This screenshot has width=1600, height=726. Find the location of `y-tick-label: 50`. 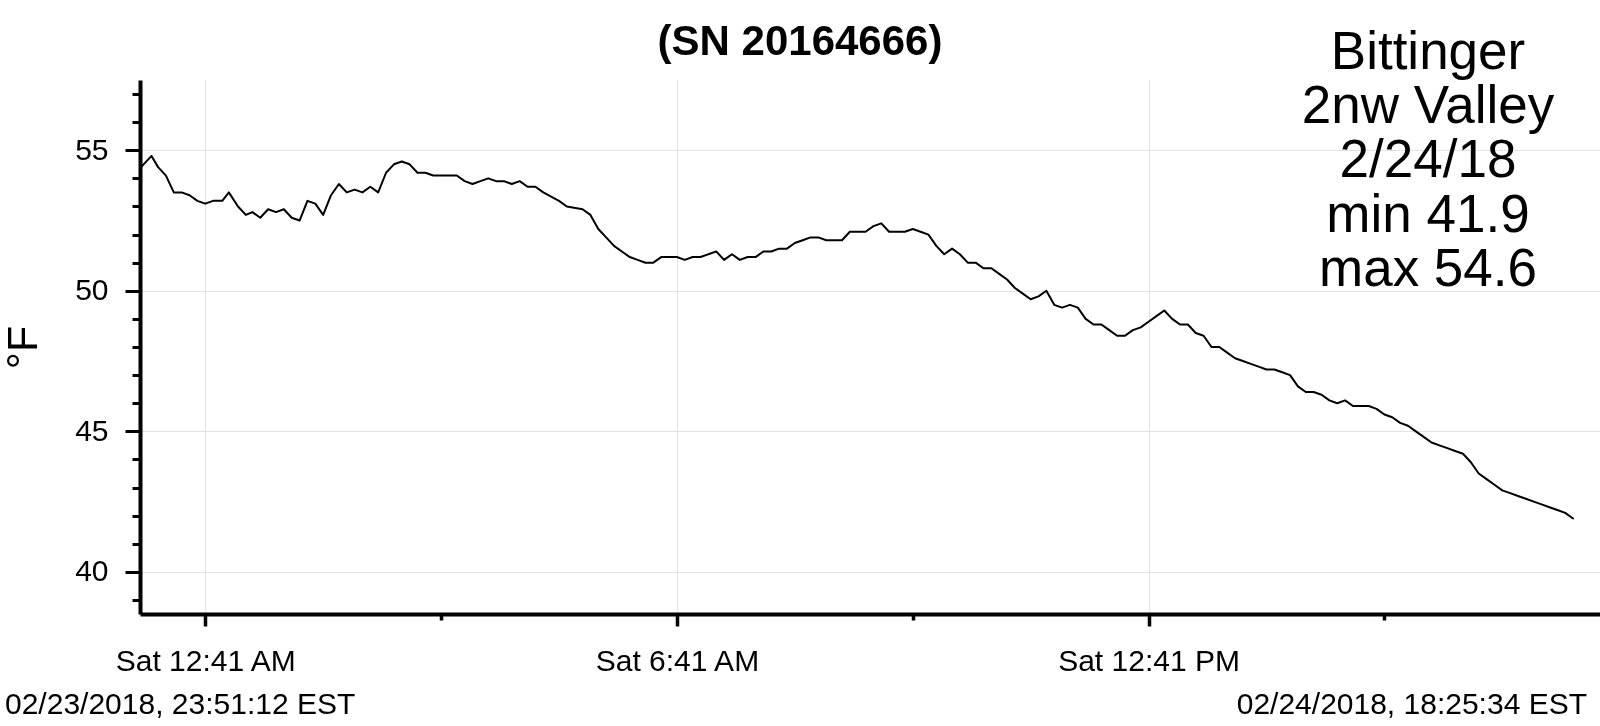

y-tick-label: 50 is located at coordinates (92, 290).